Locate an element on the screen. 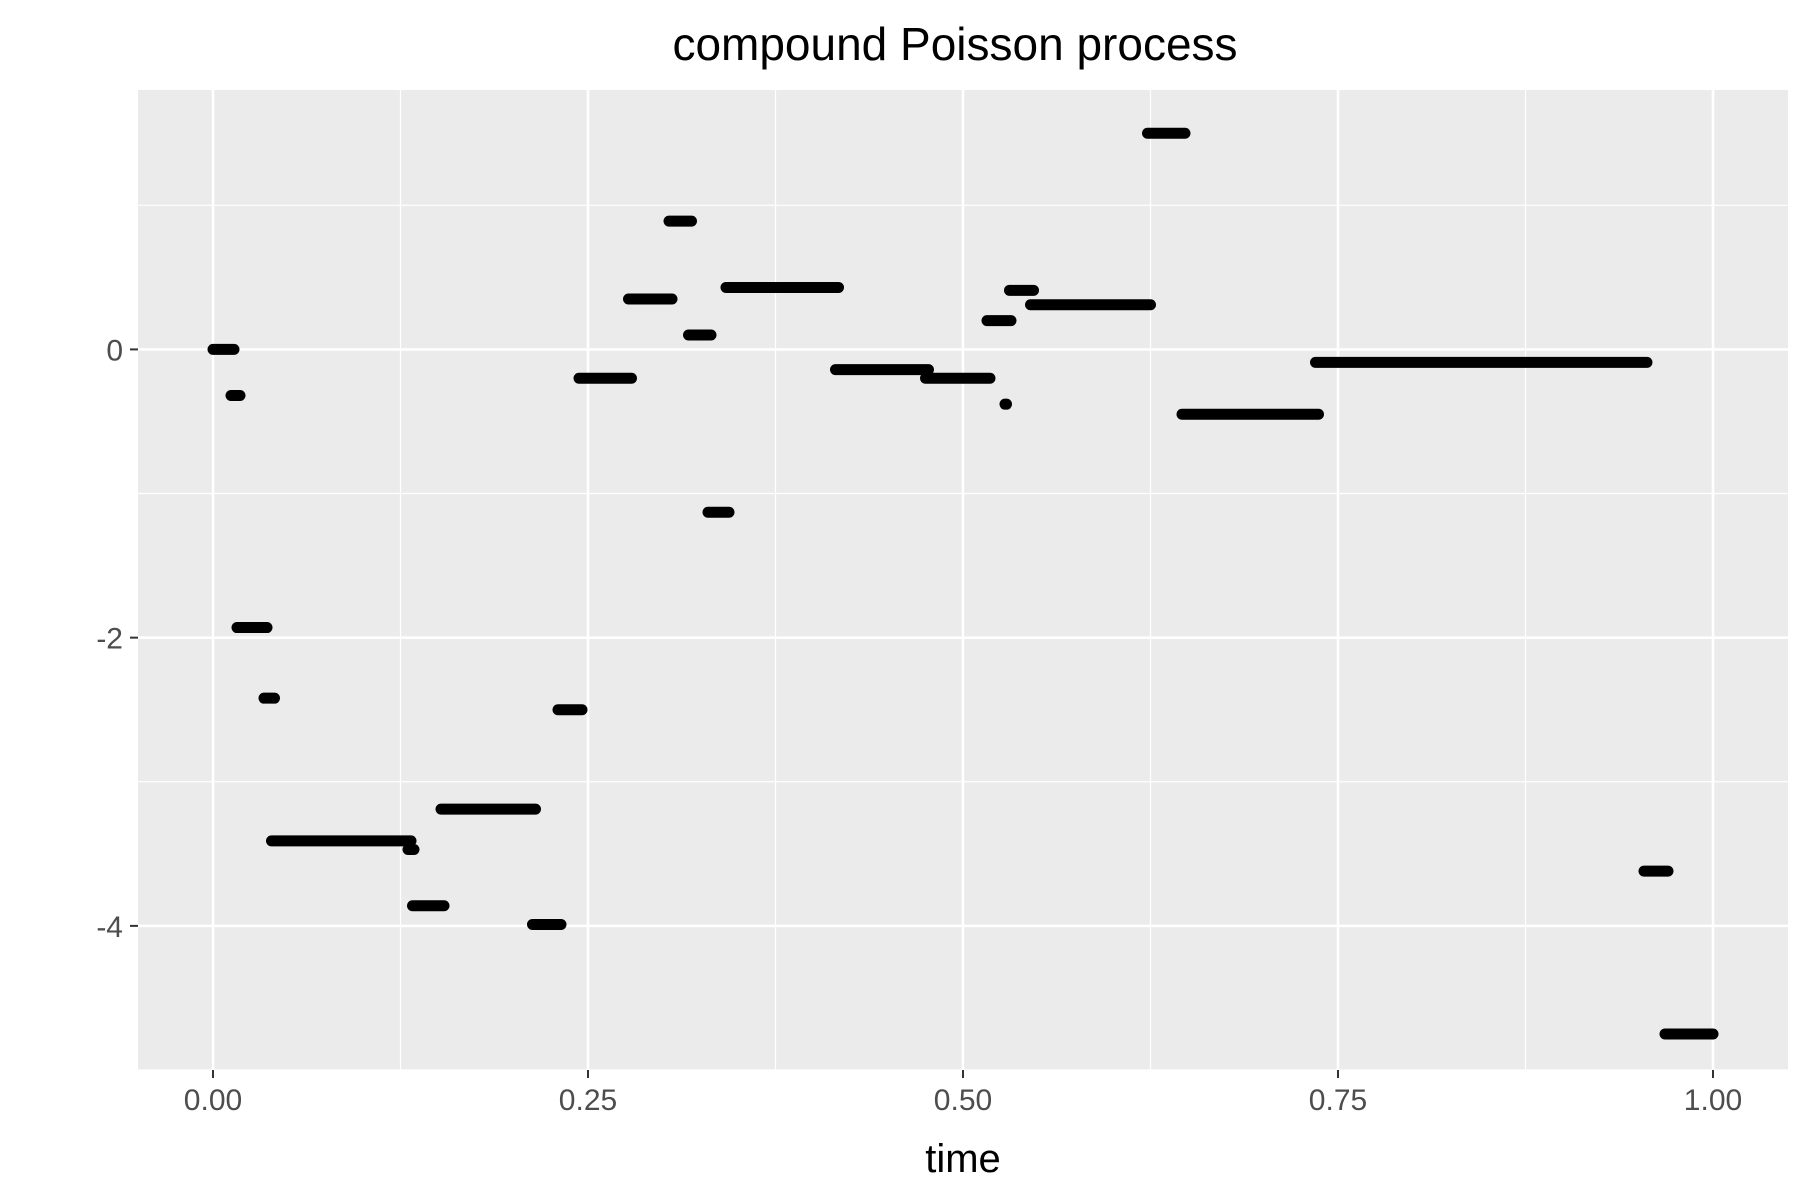 This screenshot has width=1800, height=1200. y-tick-label: 0 is located at coordinates (114, 350).